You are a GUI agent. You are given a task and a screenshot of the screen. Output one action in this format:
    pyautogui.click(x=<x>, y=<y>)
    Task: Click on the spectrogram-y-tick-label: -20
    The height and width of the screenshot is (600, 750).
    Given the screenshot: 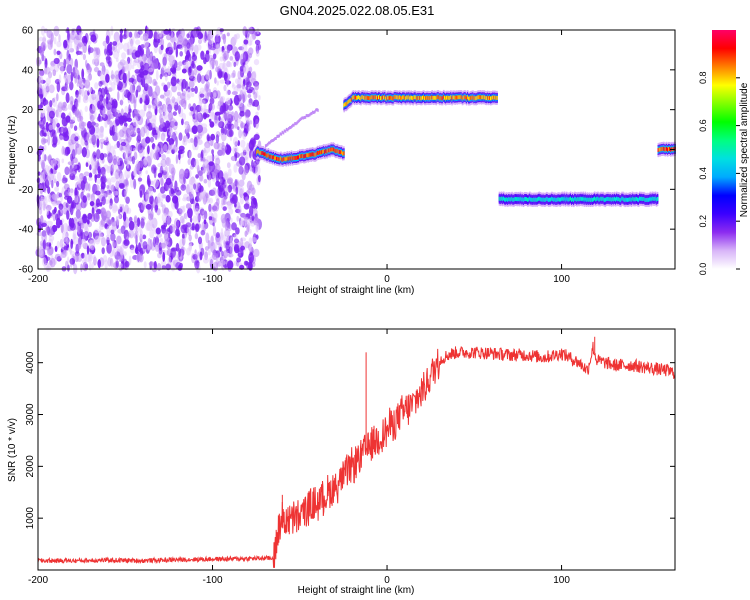 What is the action you would take?
    pyautogui.click(x=26, y=190)
    